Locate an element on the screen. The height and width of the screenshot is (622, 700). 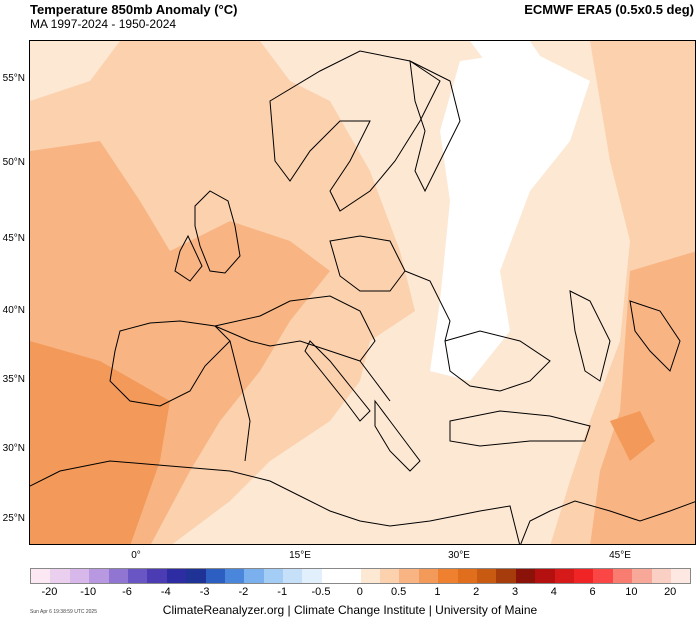
colorbar-label: -10 is located at coordinates (88, 592).